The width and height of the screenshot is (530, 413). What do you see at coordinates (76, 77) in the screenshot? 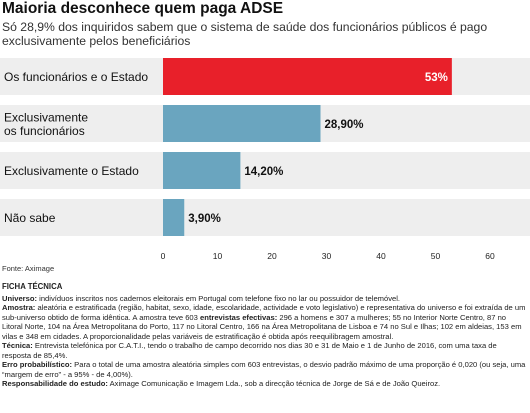
I see `category-label: Os funcionários e o Estado` at bounding box center [76, 77].